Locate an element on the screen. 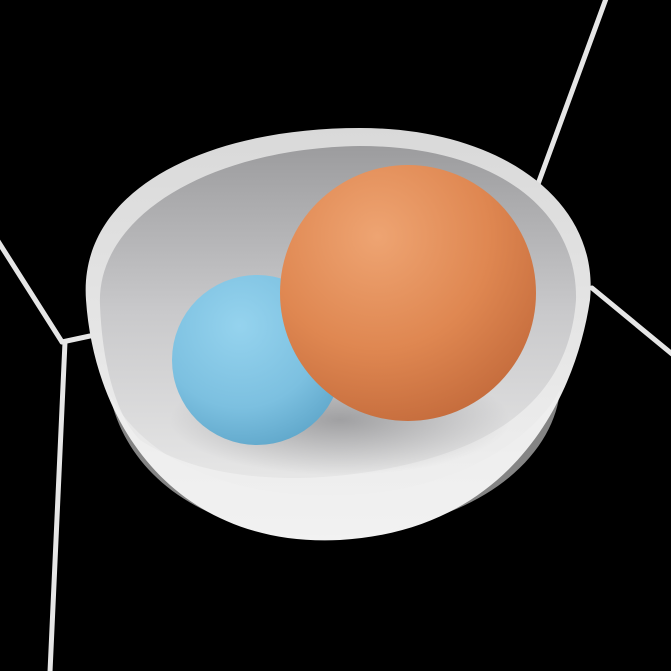 The width and height of the screenshot is (671, 671). bowl-front-rim is located at coordinates (335, 463).